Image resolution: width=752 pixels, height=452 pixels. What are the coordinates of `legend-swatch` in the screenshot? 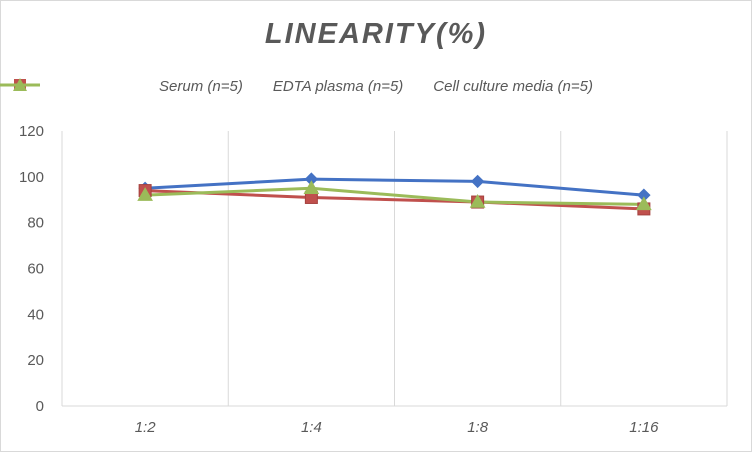 It's located at (20, 84).